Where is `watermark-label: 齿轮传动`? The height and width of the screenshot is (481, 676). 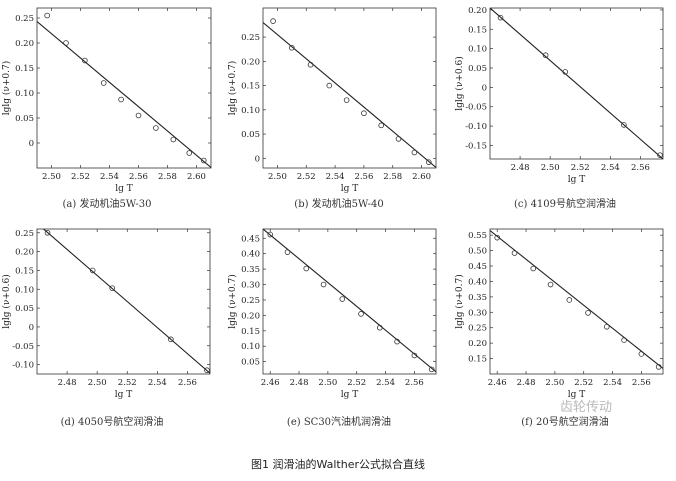 watermark-label: 齿轮传动 is located at coordinates (586, 407).